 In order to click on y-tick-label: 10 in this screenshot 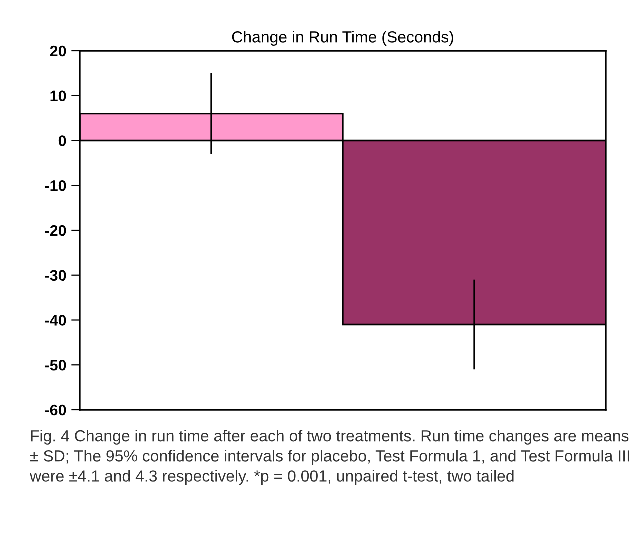, I will do `click(58, 96)`.